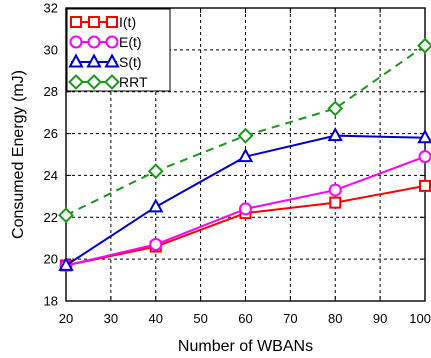  What do you see at coordinates (290, 318) in the screenshot?
I see `x-tick-label: 70` at bounding box center [290, 318].